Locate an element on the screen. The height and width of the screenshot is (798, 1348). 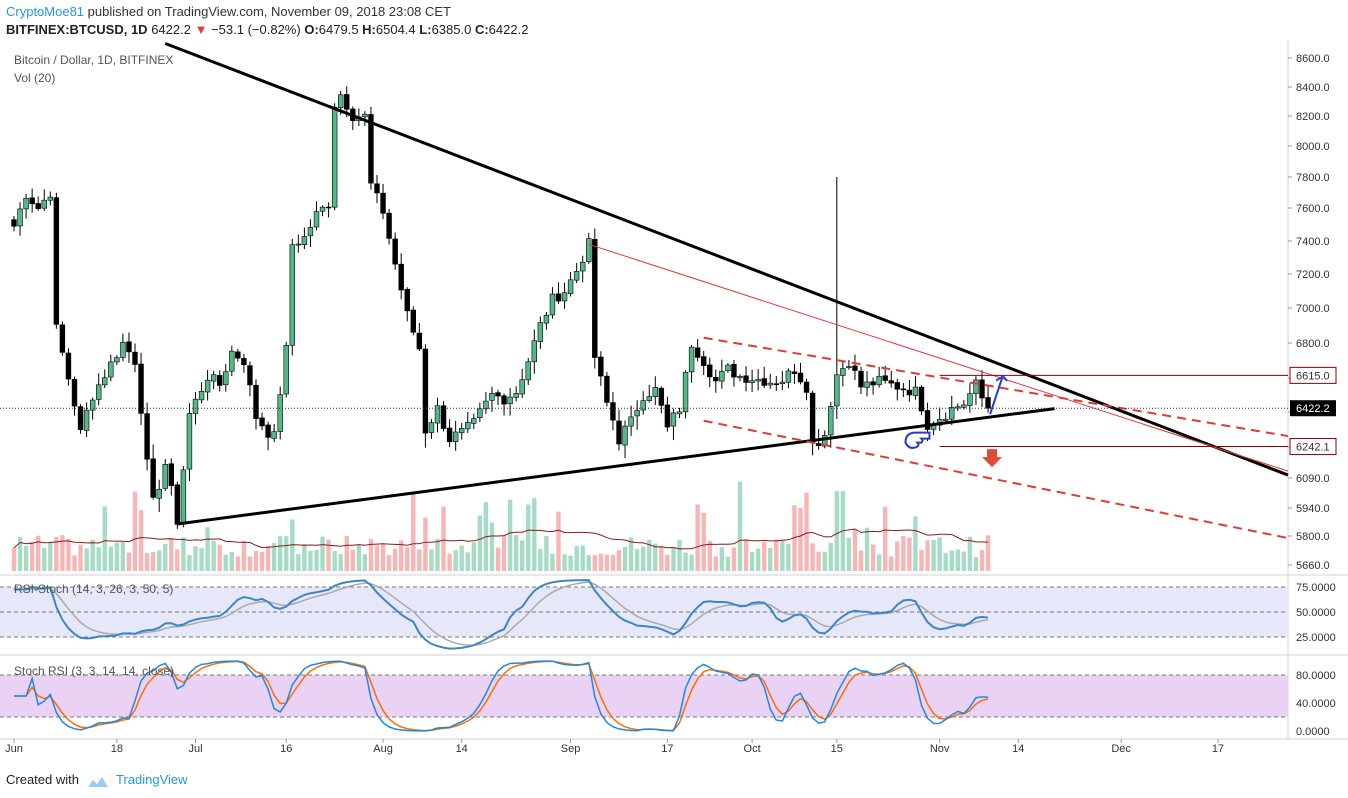
tradingview-brand: TradingView is located at coordinates (152, 779).